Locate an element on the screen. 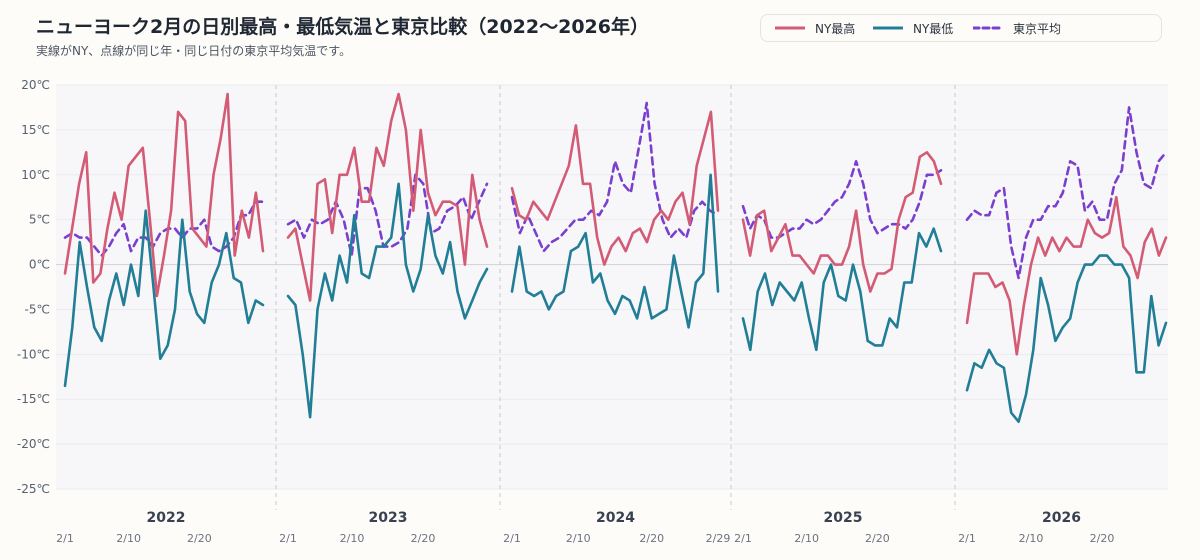 The image size is (1200, 560). y-tick-label: -25℃ is located at coordinates (33, 489).